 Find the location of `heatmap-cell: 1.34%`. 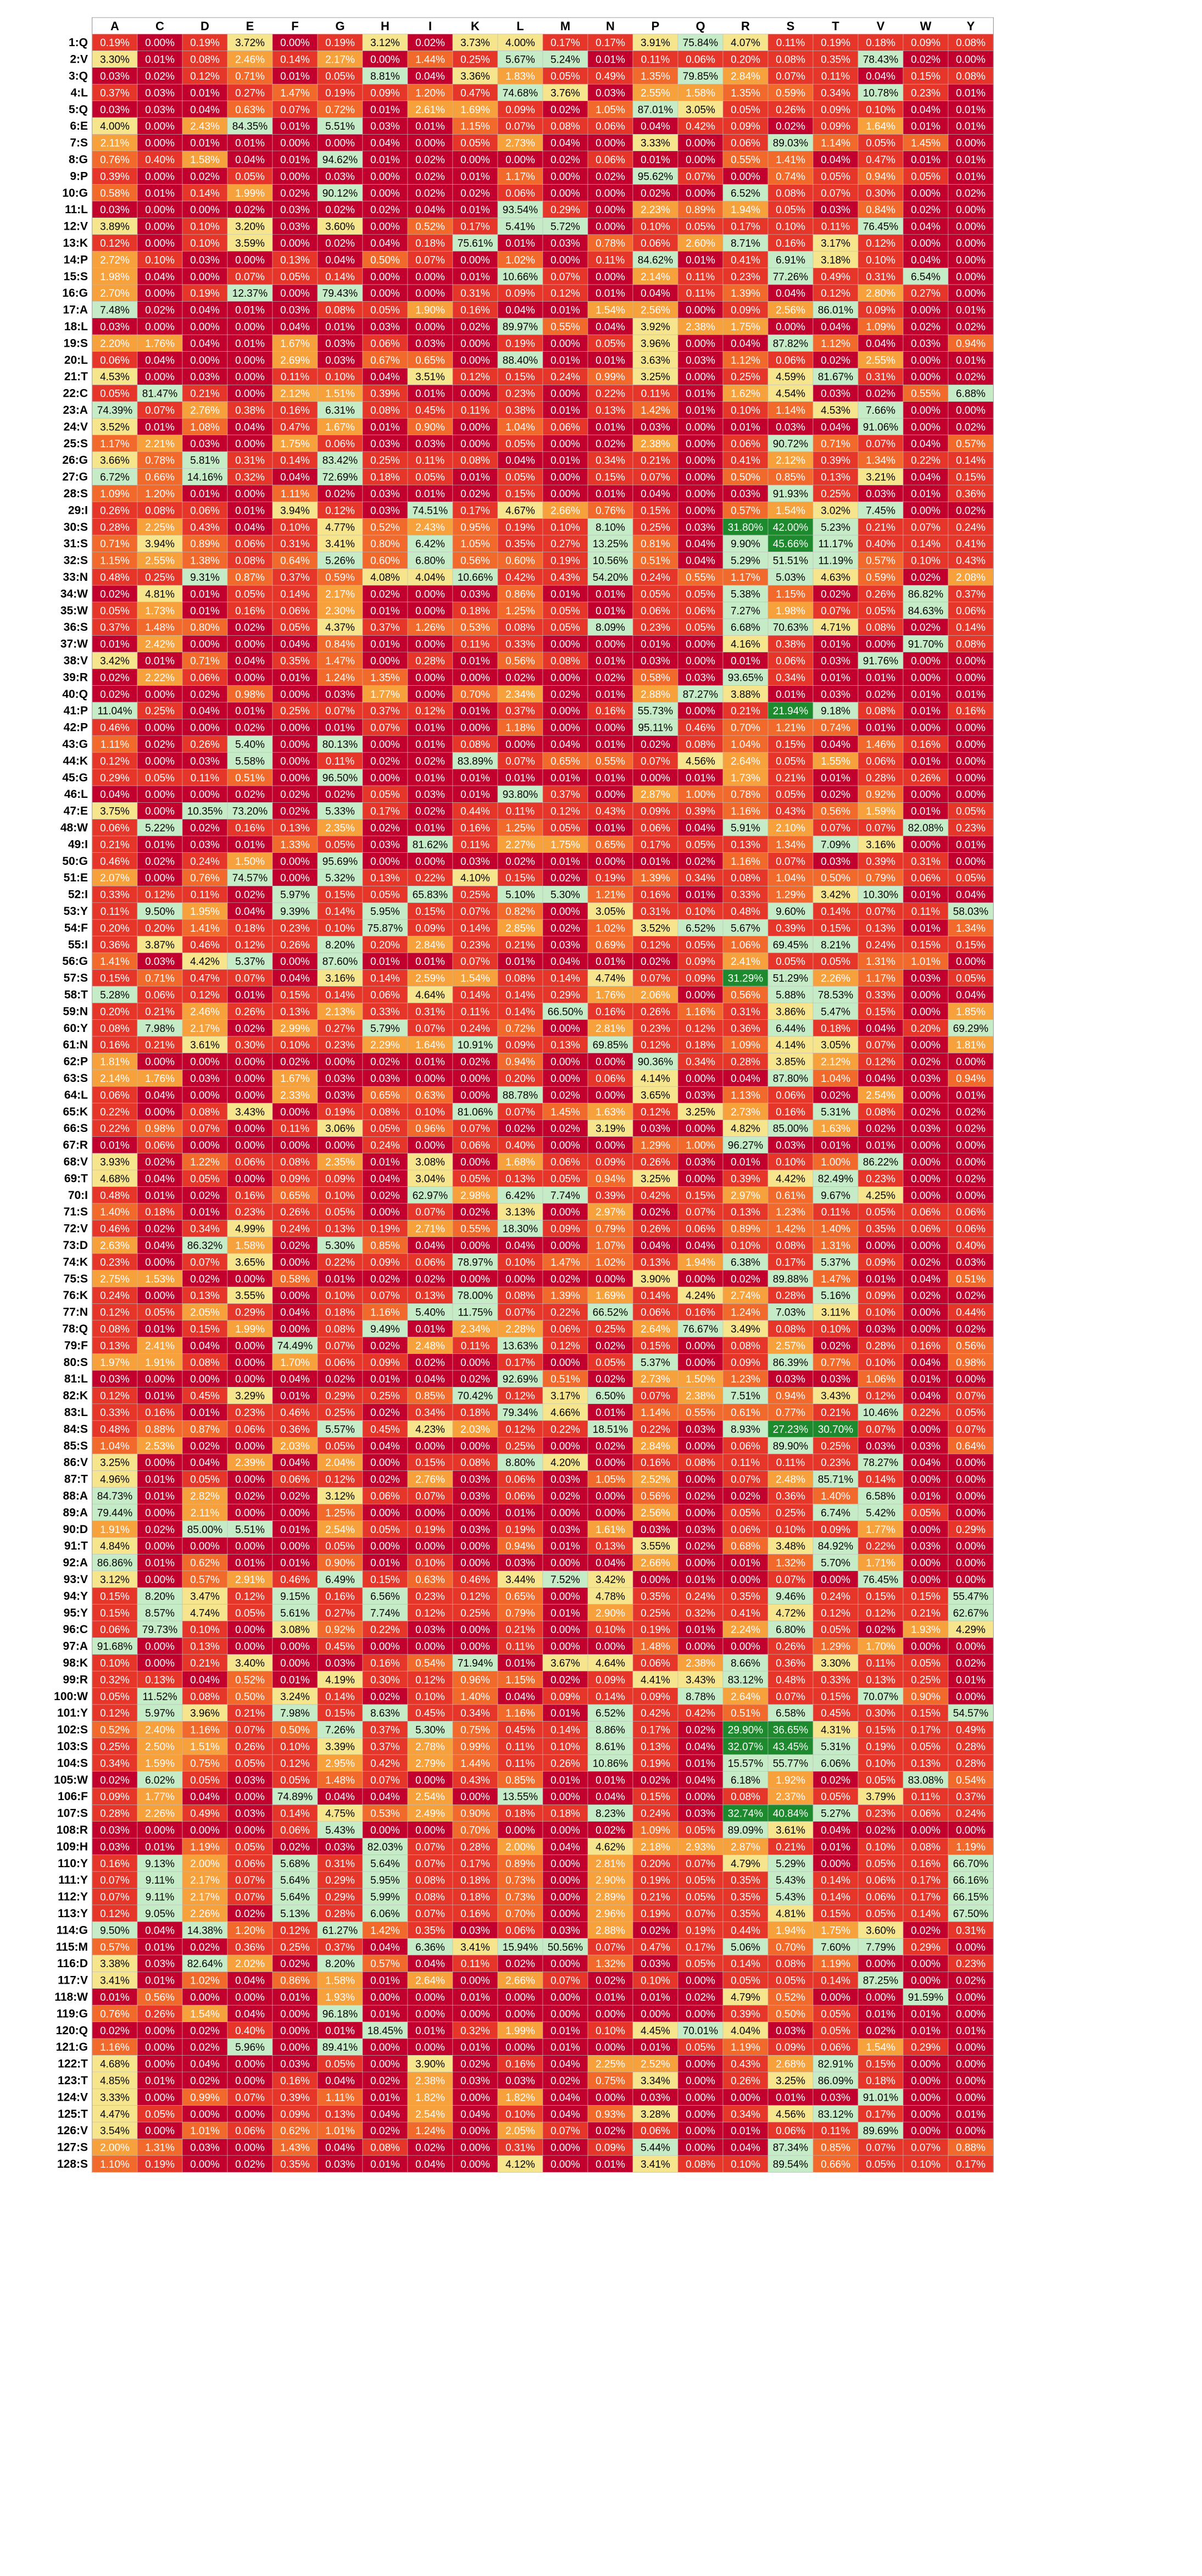

heatmap-cell: 1.34% is located at coordinates (790, 844).